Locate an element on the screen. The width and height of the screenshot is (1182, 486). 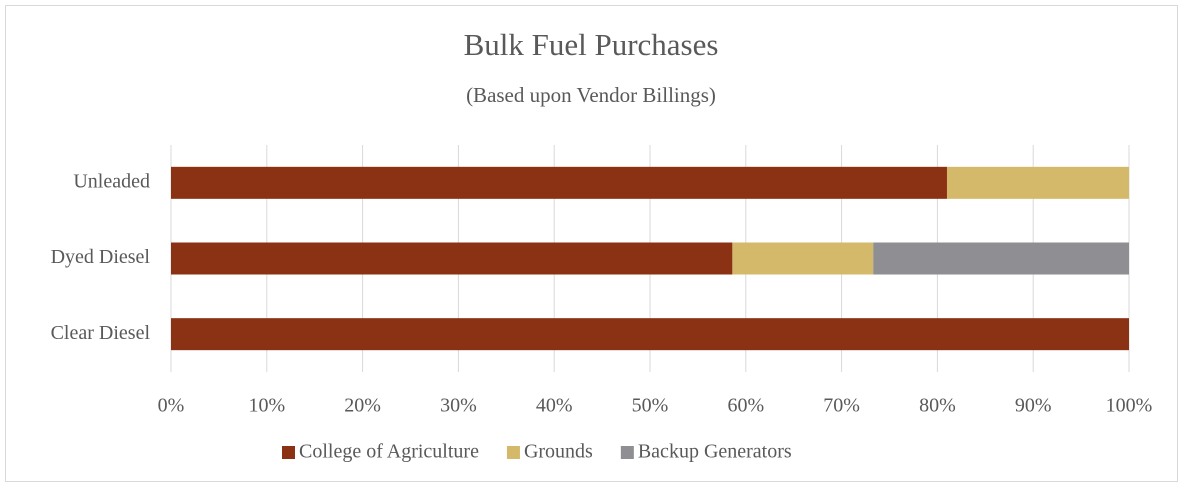
chart-title: Bulk Fuel Purchases is located at coordinates (591, 44).